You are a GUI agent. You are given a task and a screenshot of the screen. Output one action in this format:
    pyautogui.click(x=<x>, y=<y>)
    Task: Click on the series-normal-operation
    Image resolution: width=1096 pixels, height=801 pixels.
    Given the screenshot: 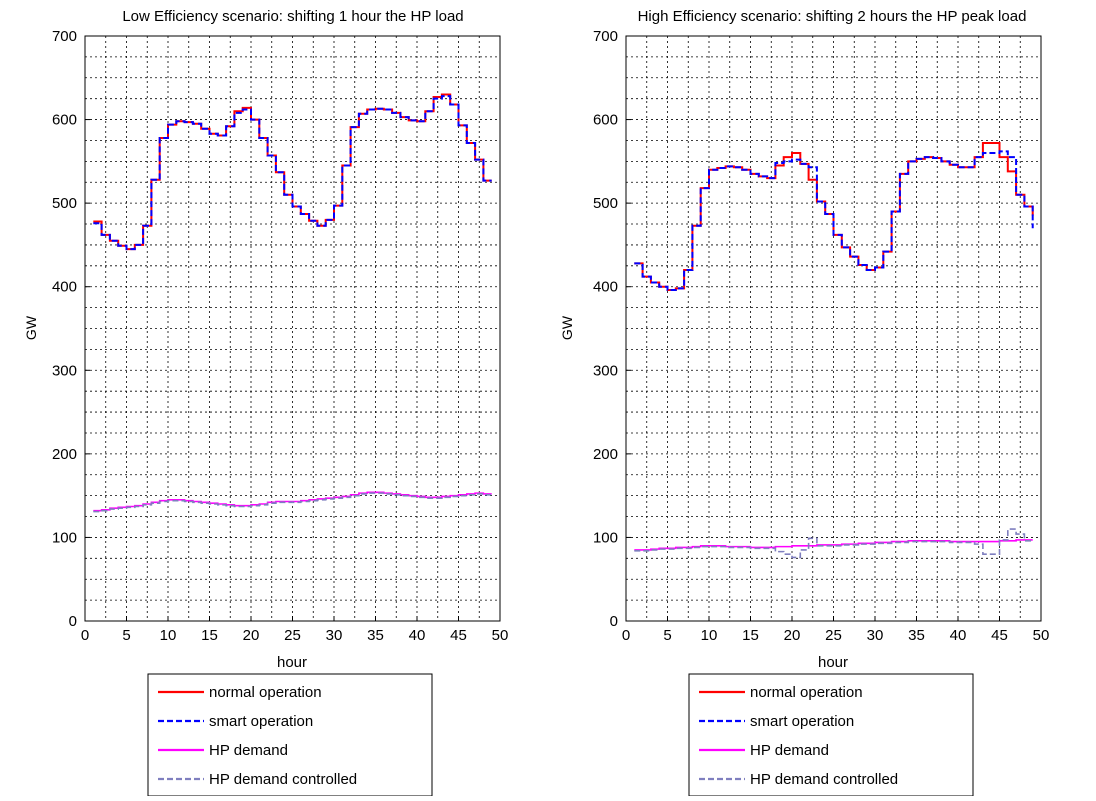 What is the action you would take?
    pyautogui.click(x=292, y=172)
    